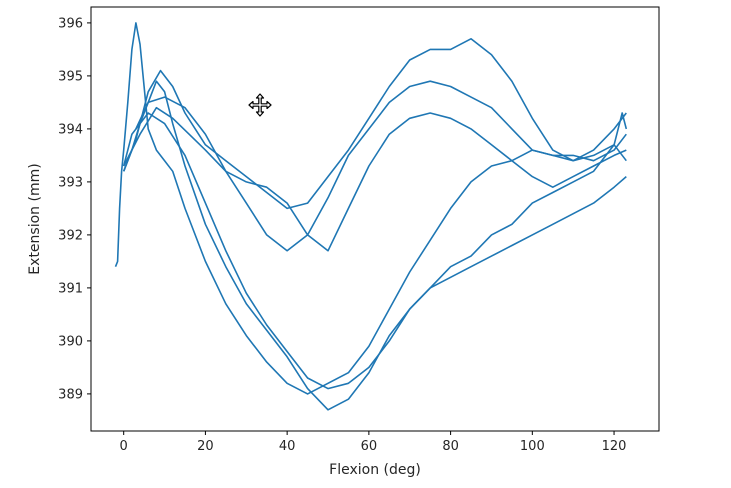 This screenshot has width=731, height=488. I want to click on y-tick-label: 392, so click(70, 235).